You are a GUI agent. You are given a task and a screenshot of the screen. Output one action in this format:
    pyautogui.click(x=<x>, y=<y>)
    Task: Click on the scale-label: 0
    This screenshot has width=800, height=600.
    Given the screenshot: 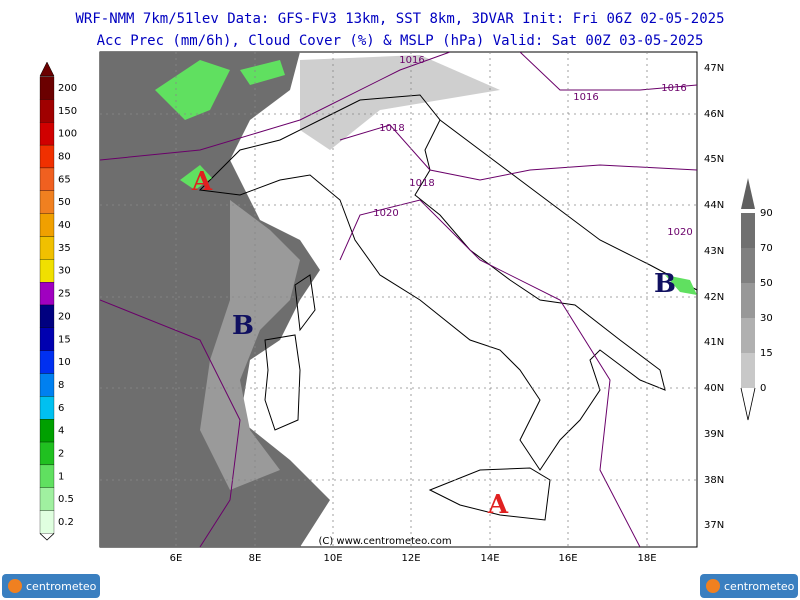 What is the action you would take?
    pyautogui.click(x=763, y=388)
    